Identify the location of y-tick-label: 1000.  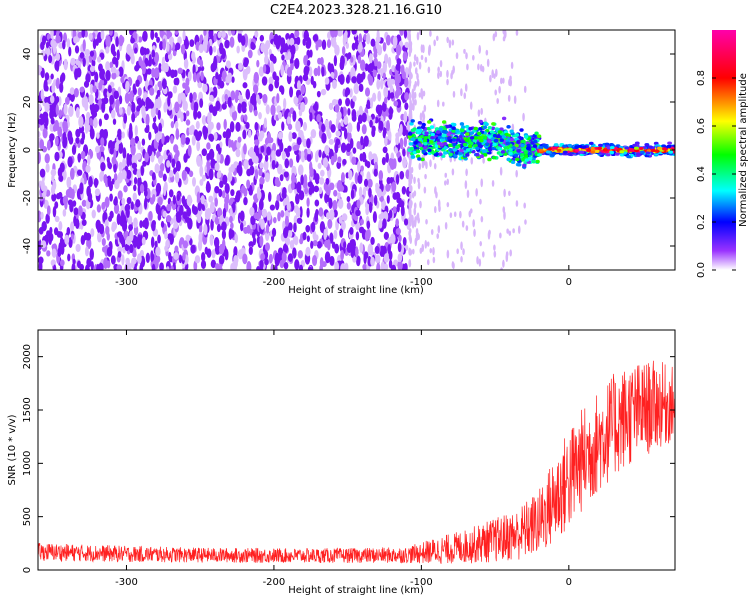
(27, 463).